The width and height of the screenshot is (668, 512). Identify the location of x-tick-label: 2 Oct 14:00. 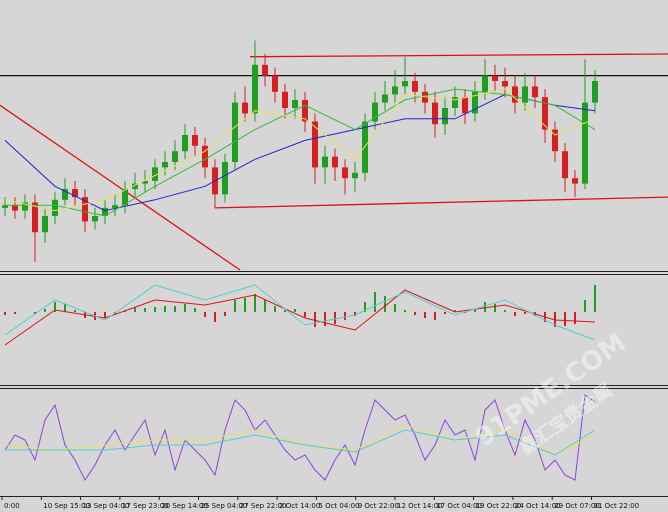
(299, 506).